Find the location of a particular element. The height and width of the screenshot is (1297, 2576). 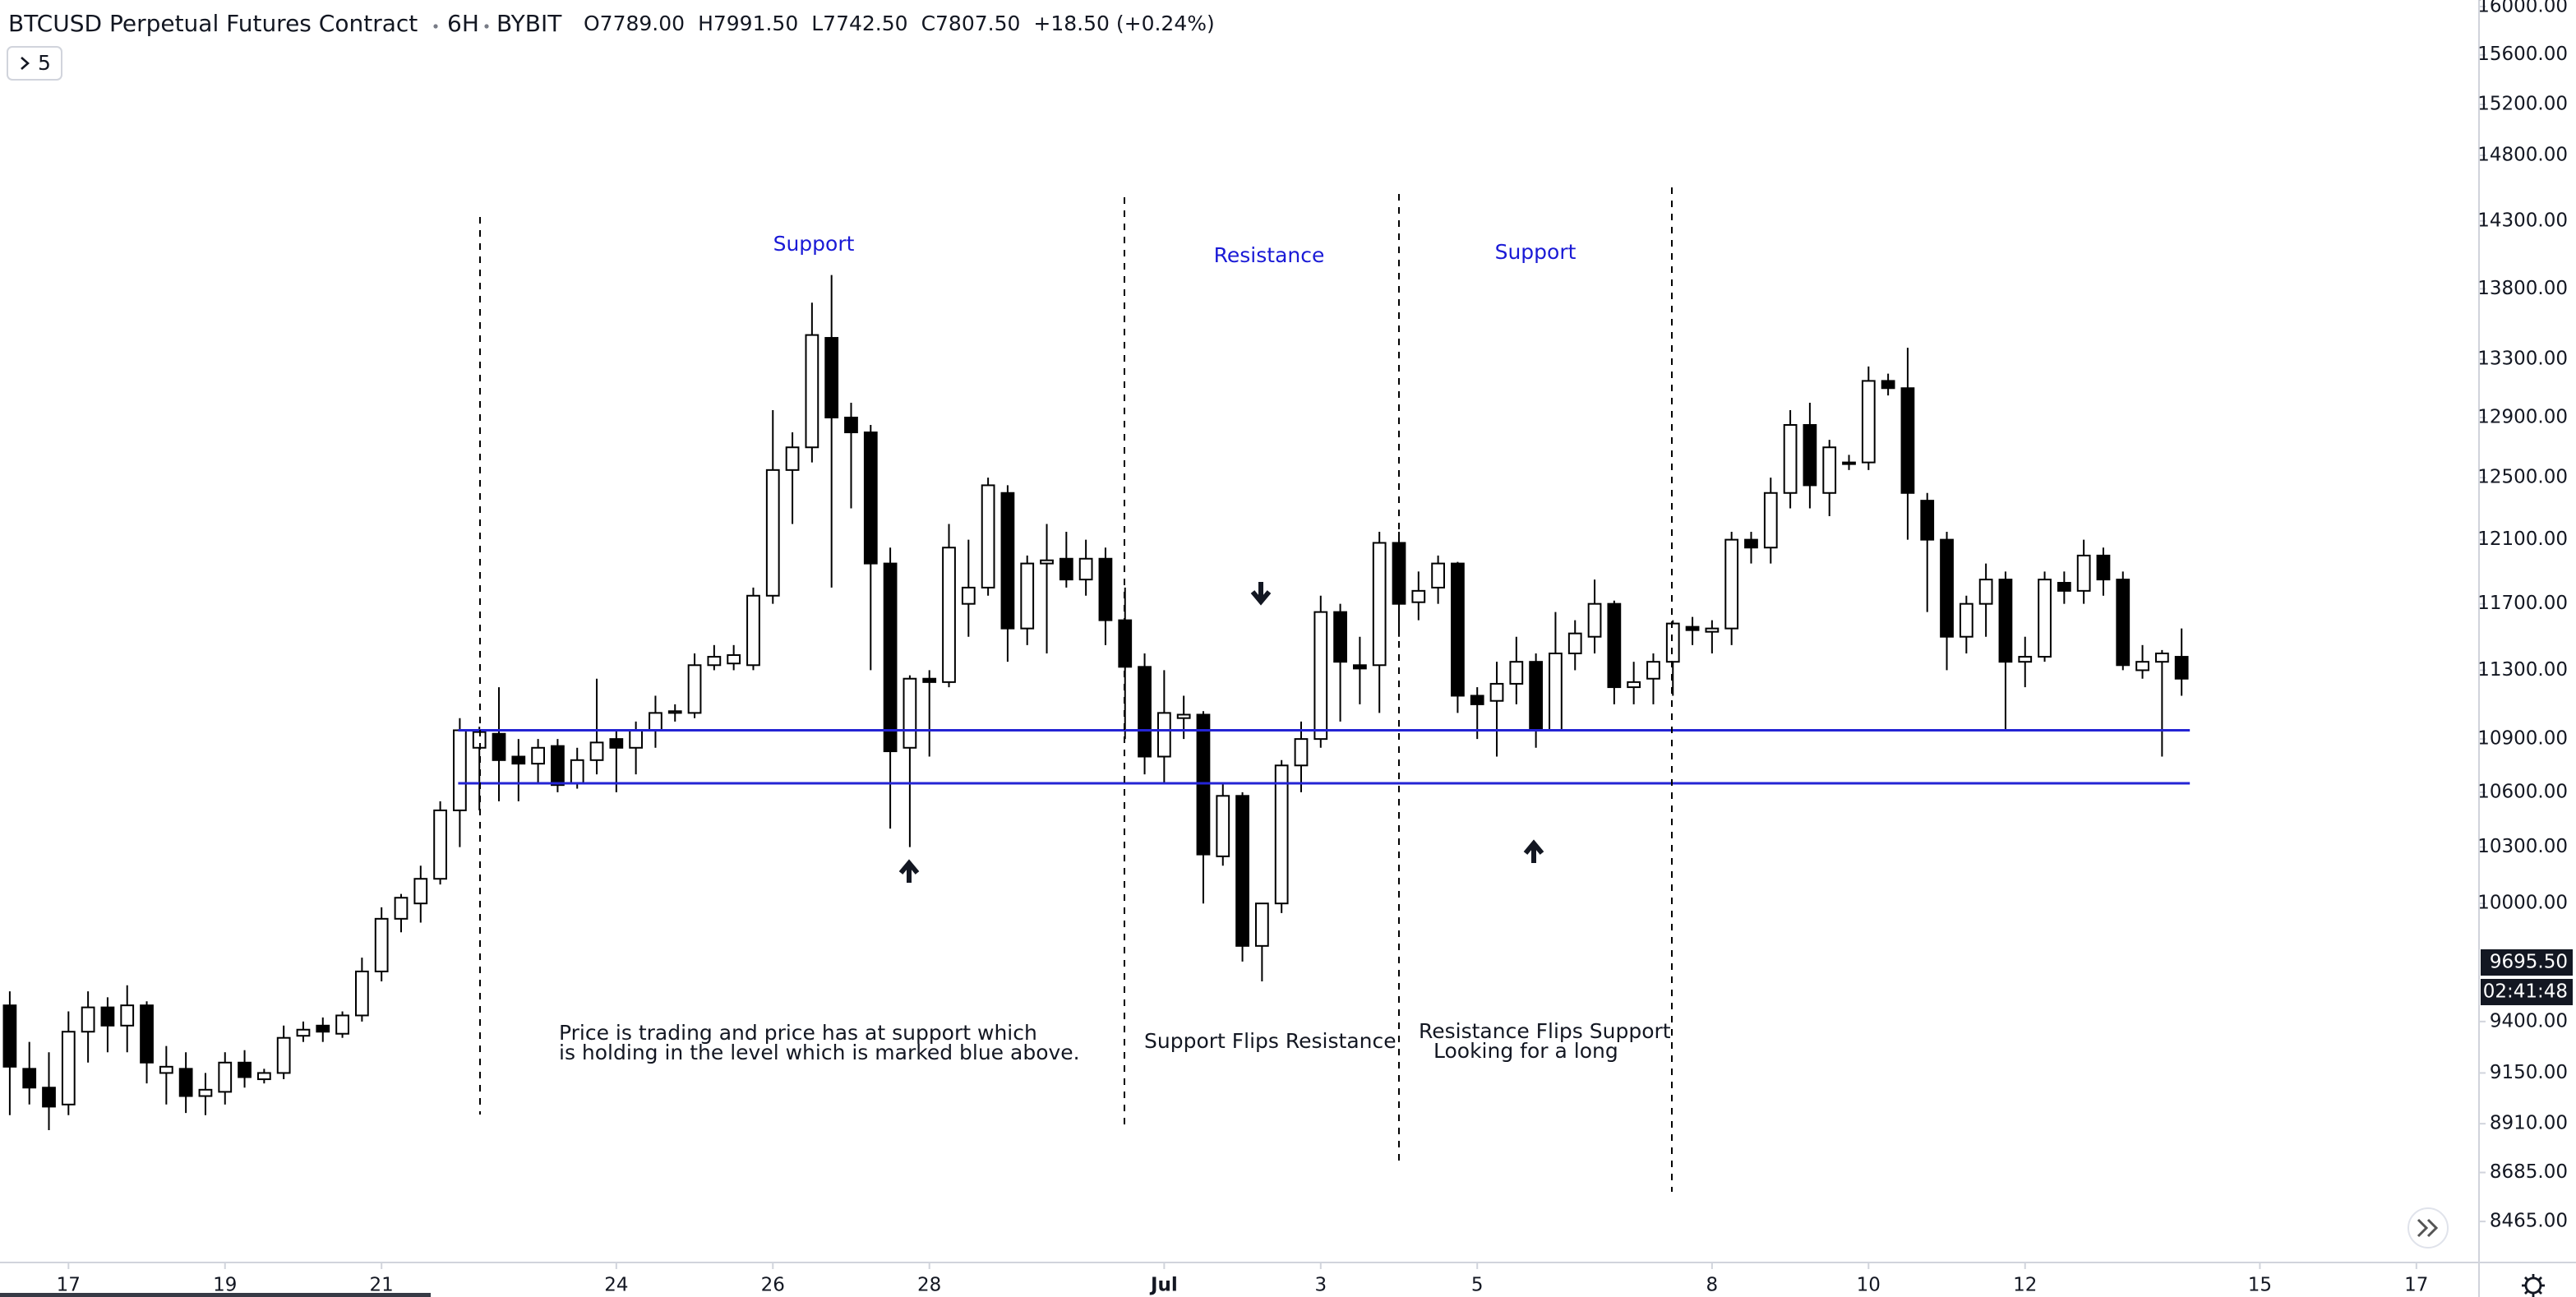

exchange: BYBIT is located at coordinates (529, 24).